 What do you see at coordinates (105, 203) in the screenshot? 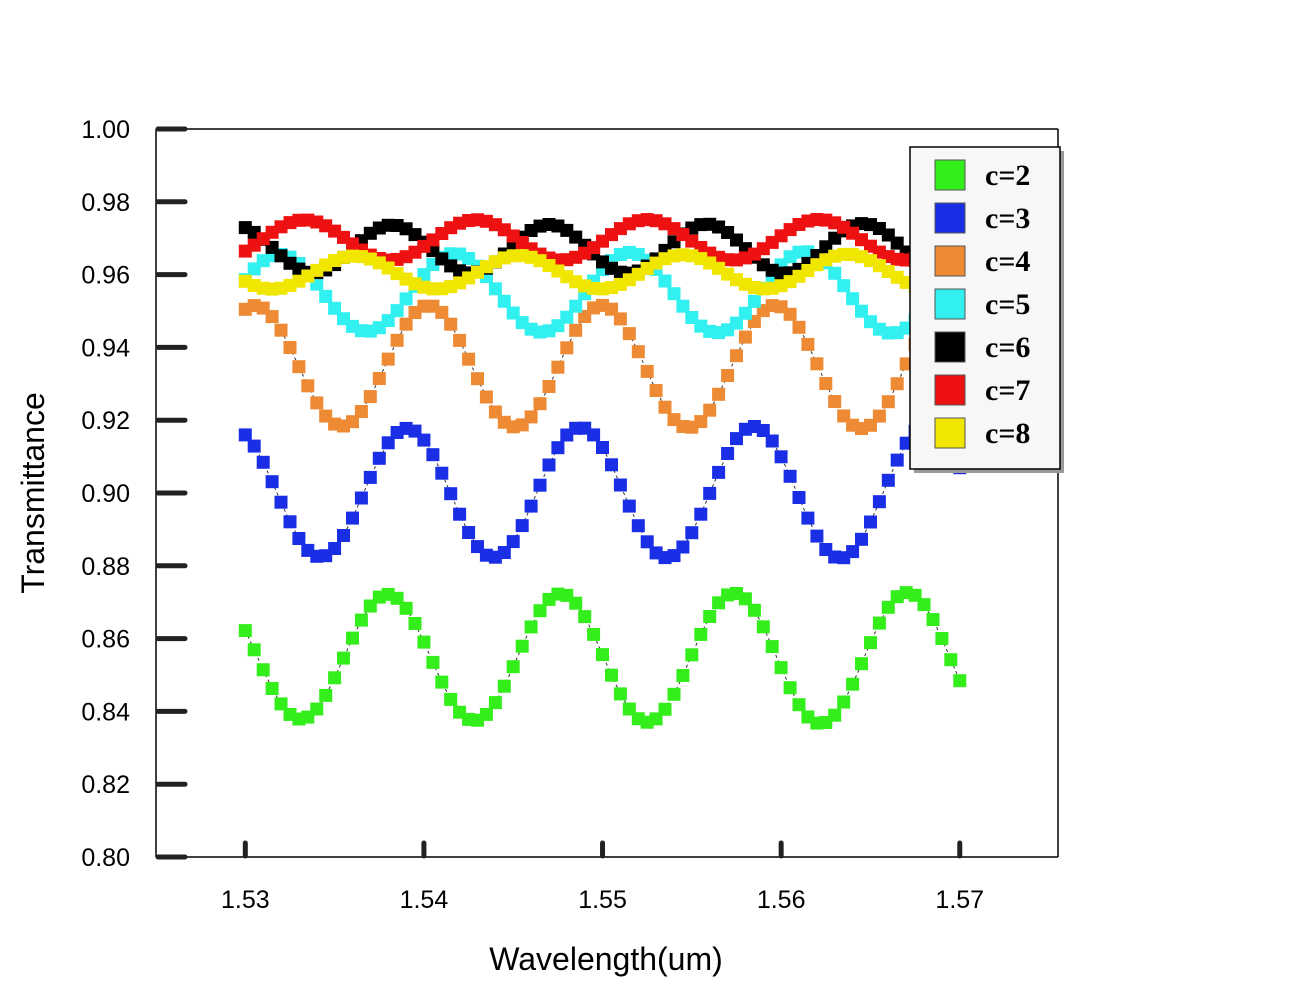
I see `y-tick-label: 0.98` at bounding box center [105, 203].